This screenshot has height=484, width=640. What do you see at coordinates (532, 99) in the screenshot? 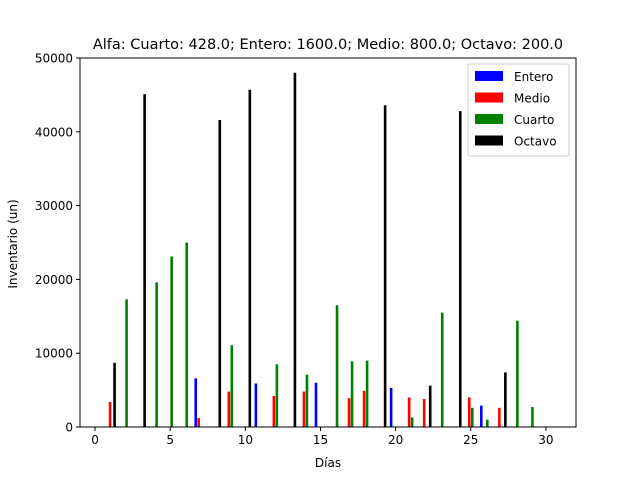
I see `legend-label-medio: Medio` at bounding box center [532, 99].